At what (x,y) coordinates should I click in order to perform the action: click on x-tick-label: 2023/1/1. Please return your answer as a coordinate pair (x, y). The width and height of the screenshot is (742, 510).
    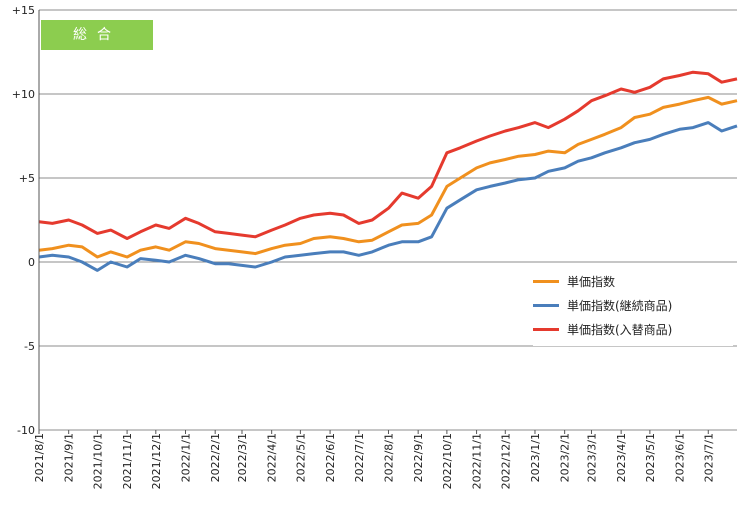
    Looking at the image, I should click on (535, 457).